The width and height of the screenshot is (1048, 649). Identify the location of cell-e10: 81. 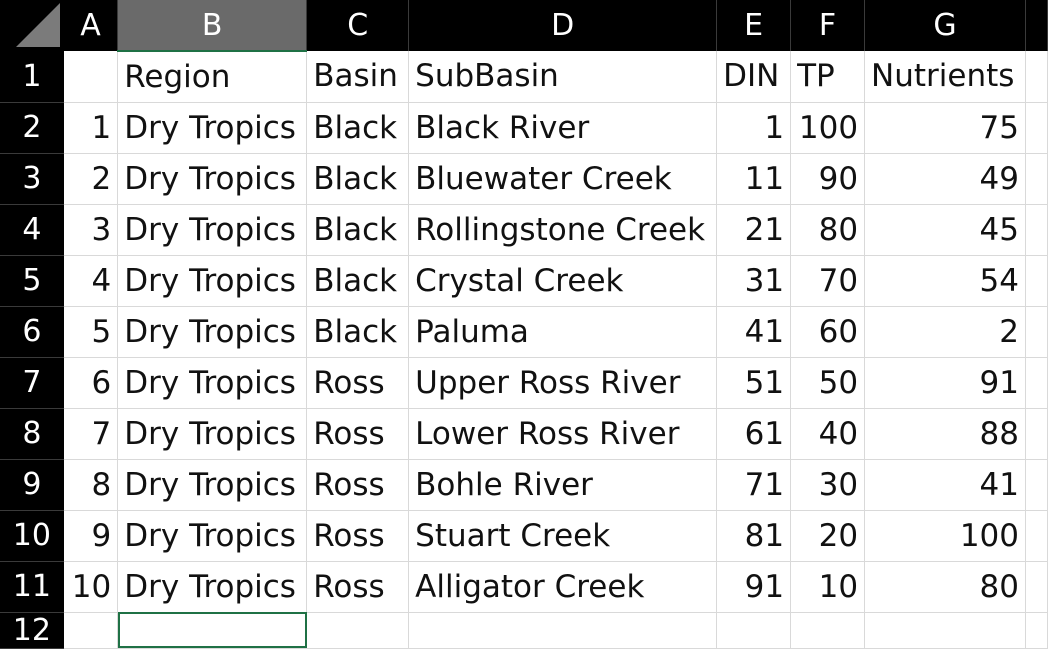
(754, 536).